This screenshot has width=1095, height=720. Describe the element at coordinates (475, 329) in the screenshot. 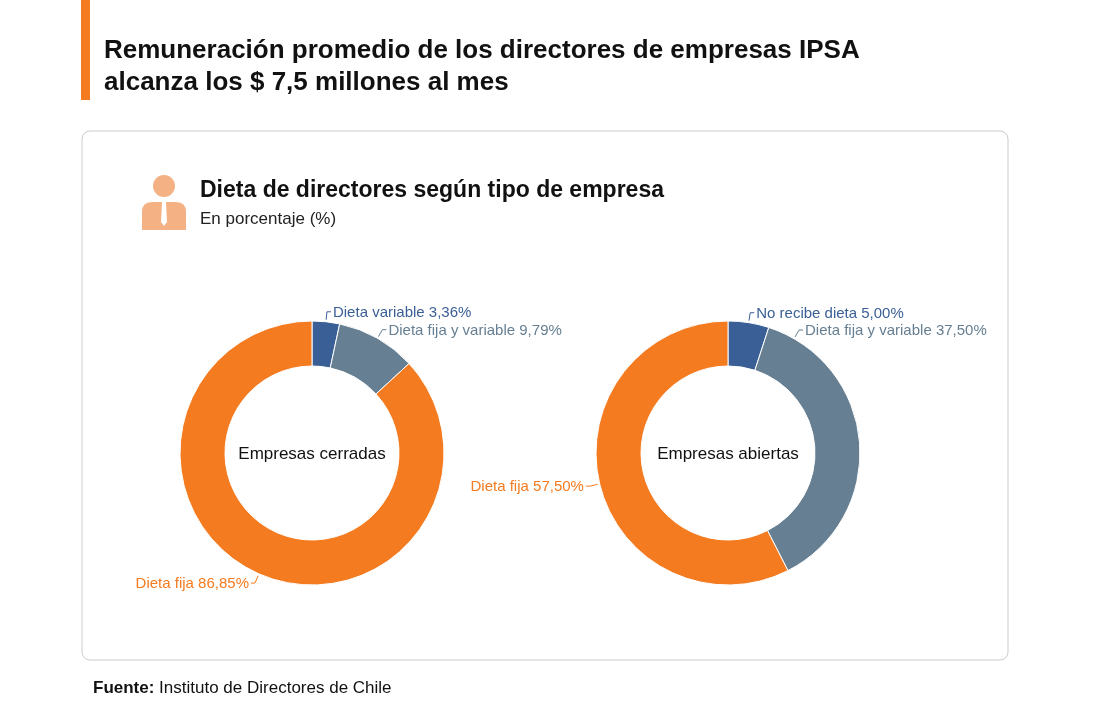

I see `slice-label: Dieta fija y variable 9,79%` at that location.